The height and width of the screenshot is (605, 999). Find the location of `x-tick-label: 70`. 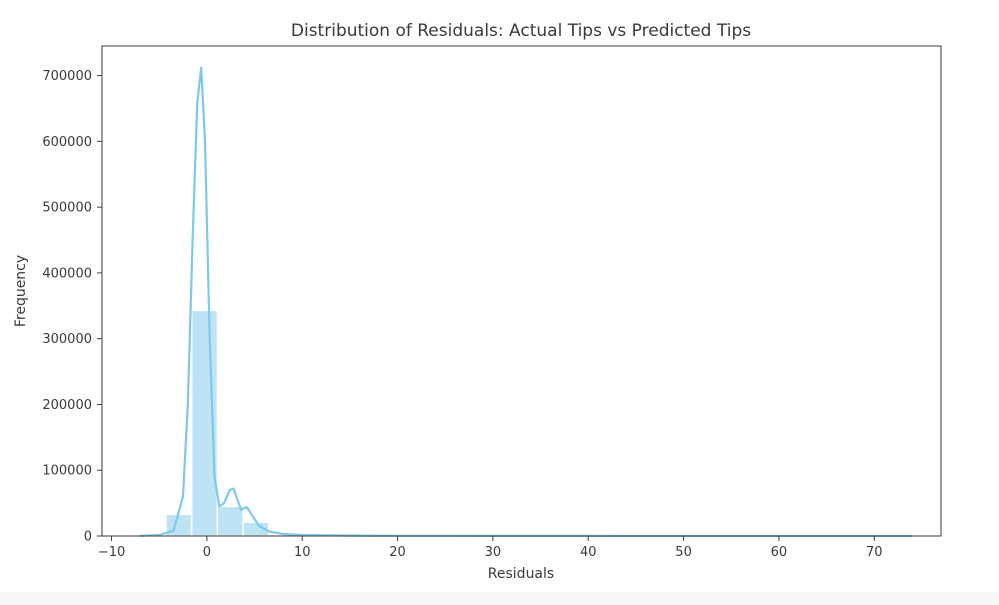

x-tick-label: 70 is located at coordinates (874, 552).